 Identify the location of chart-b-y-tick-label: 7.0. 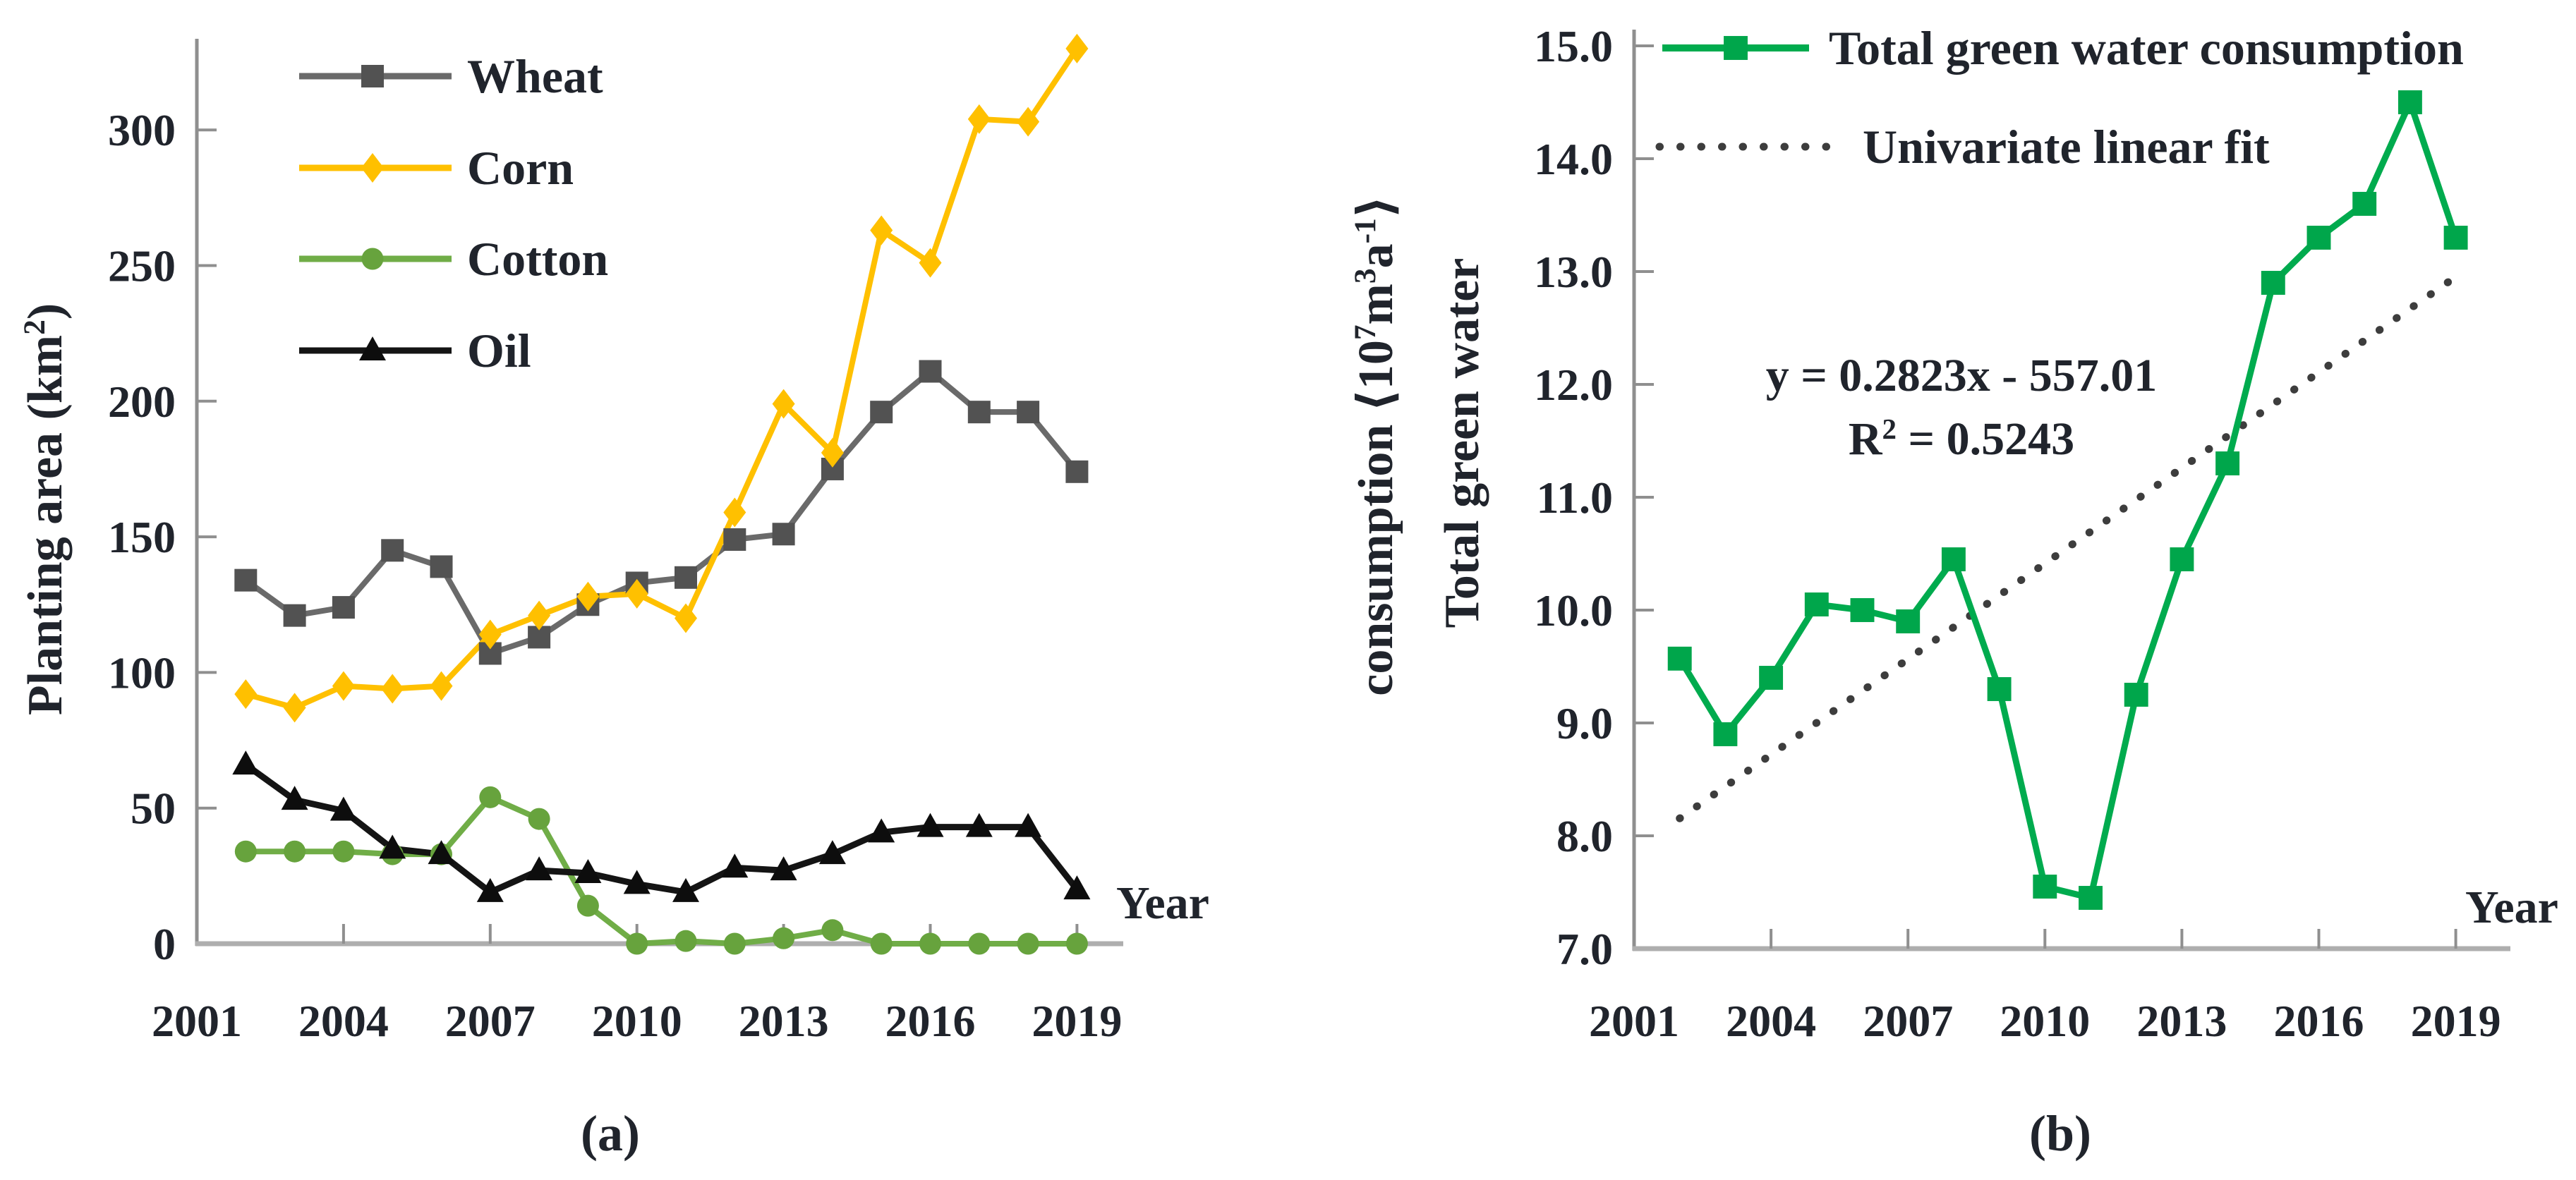
(1585, 949).